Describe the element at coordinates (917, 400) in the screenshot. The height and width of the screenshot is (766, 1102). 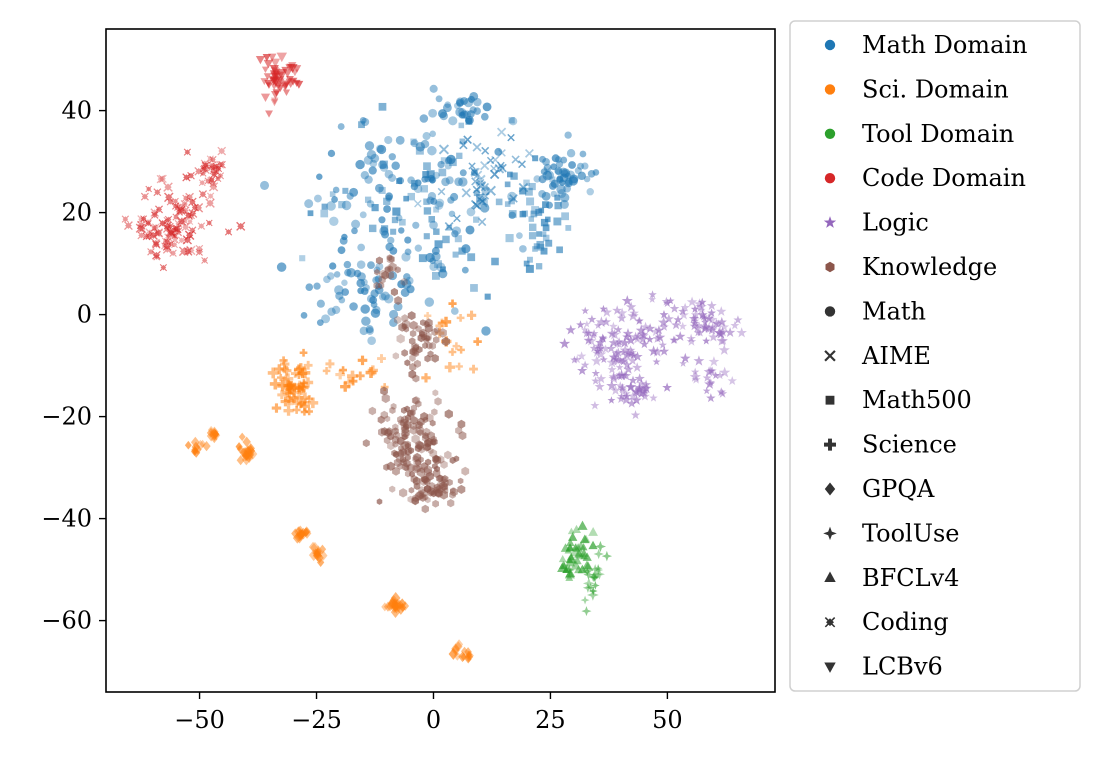
I see `legend-label: Math500` at that location.